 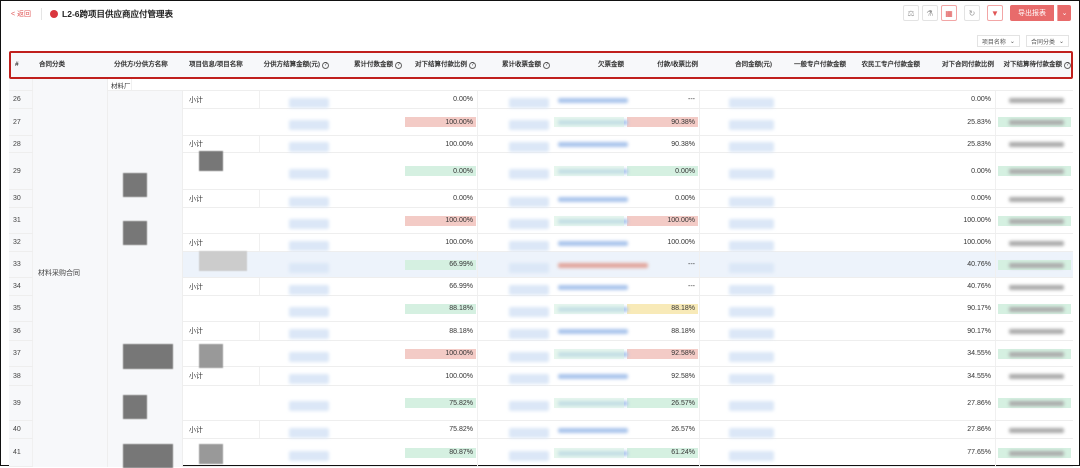 I want to click on table-row: 30 小计 0.00% 0.00% 0.00%, so click(x=541, y=199).